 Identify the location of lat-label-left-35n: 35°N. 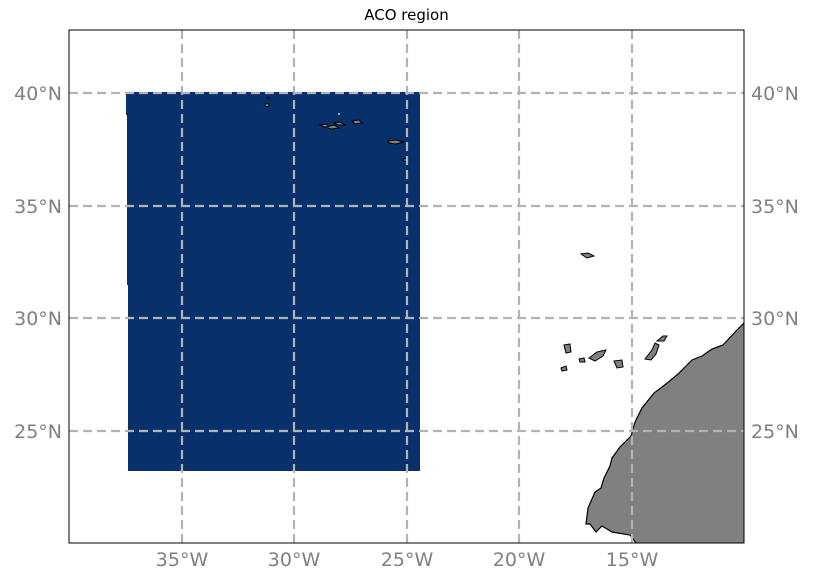
(38, 207).